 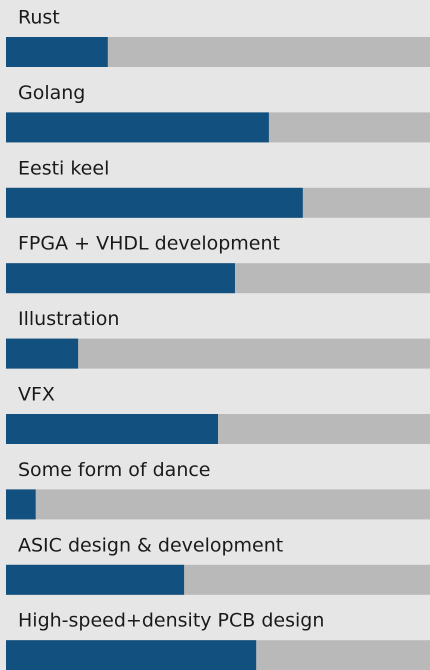 What do you see at coordinates (39, 18) in the screenshot?
I see `skill-label: Rust` at bounding box center [39, 18].